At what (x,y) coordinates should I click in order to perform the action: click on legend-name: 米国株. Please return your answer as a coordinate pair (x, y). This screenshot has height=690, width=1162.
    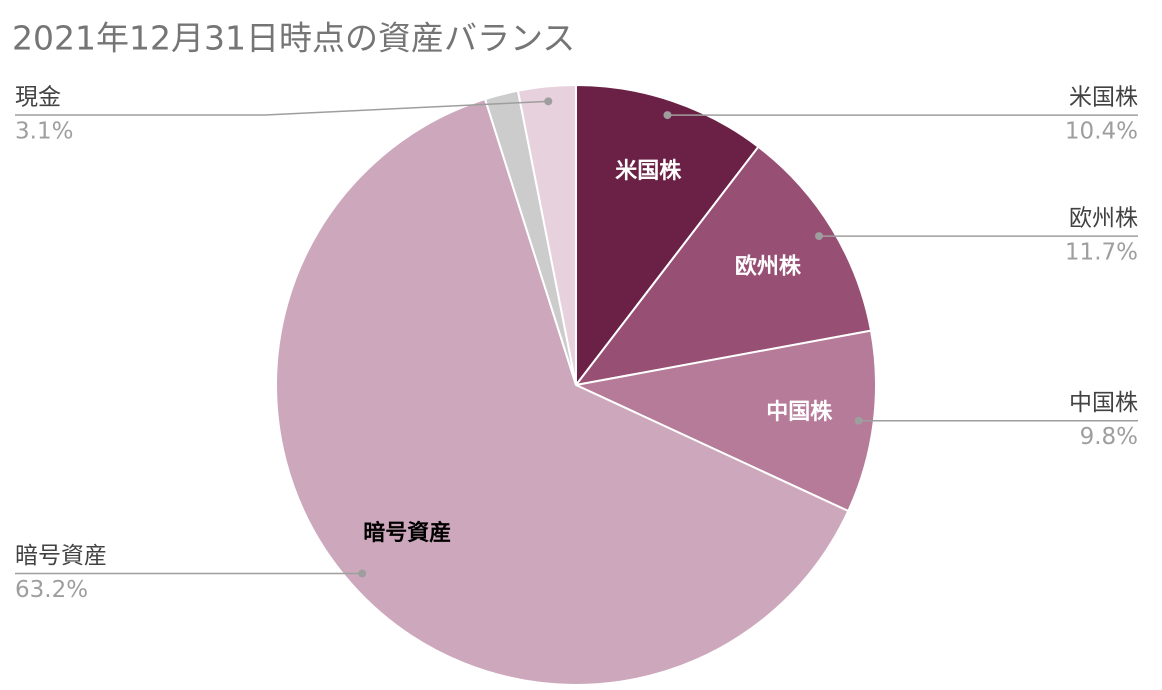
    Looking at the image, I should click on (1103, 98).